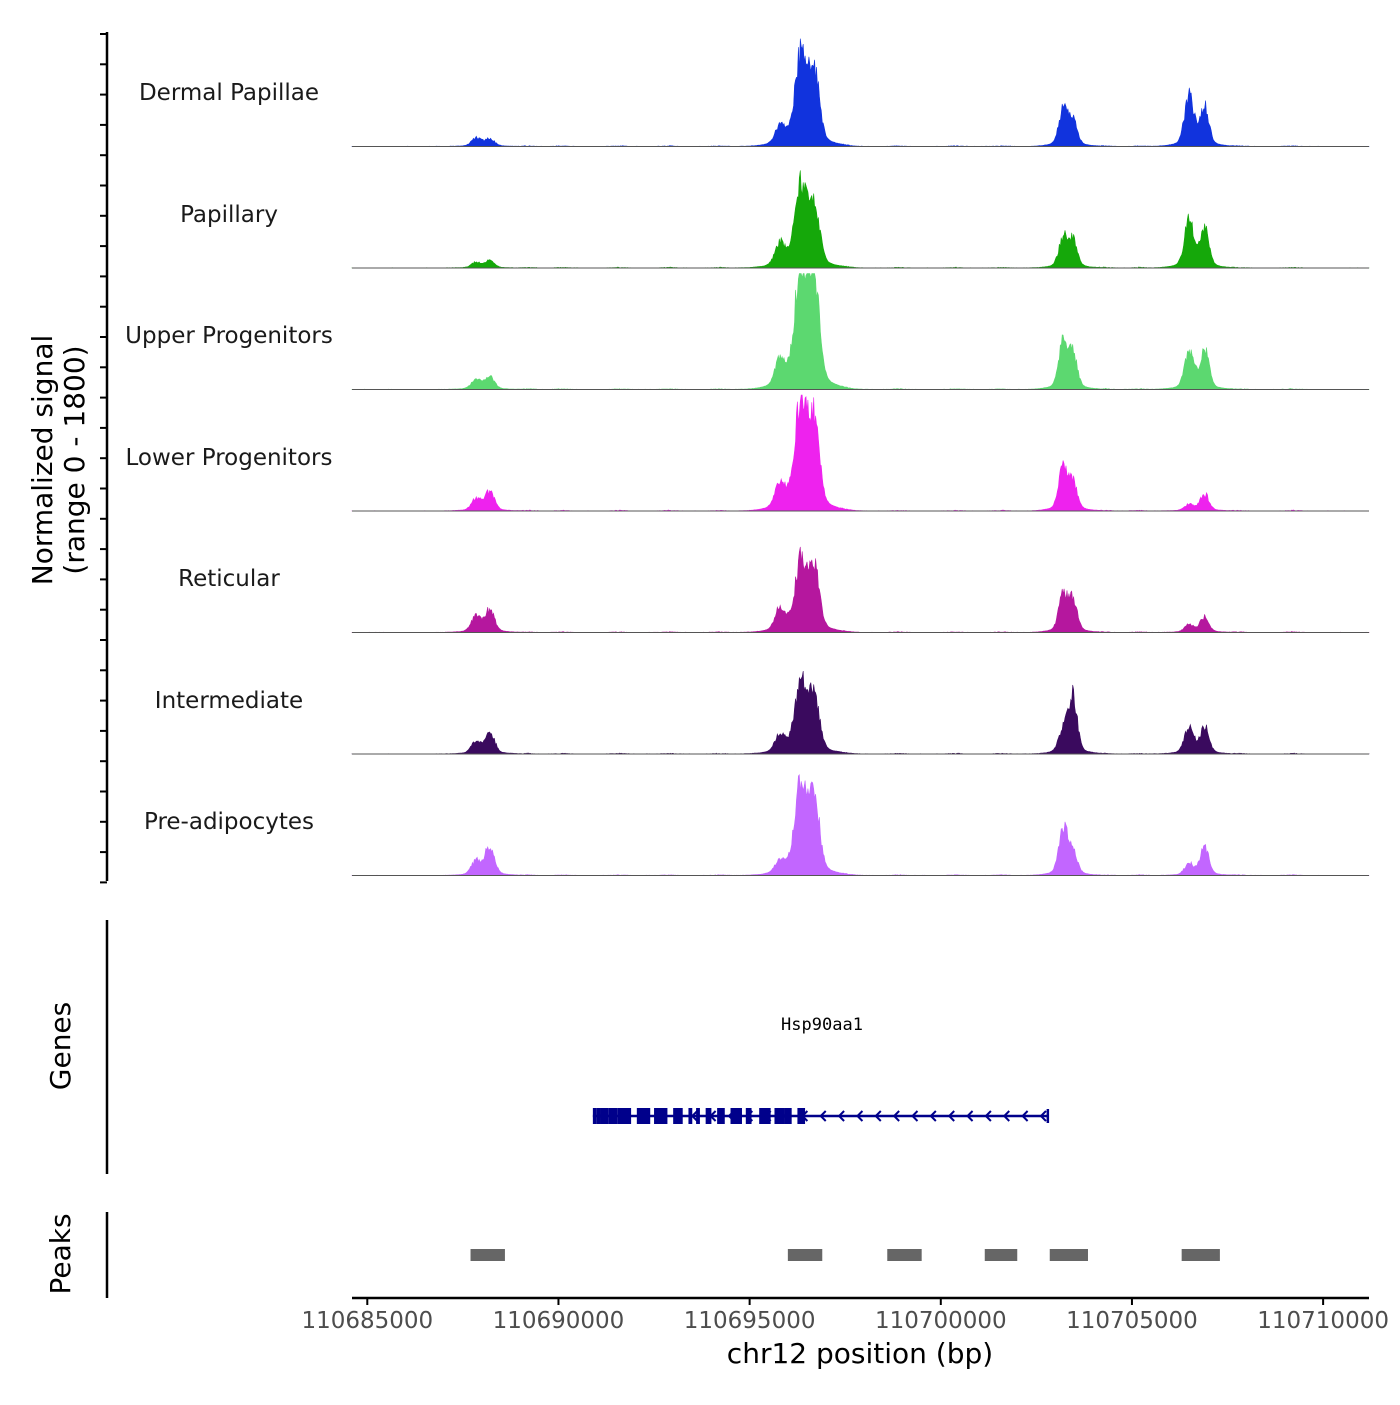 The height and width of the screenshot is (1405, 1400). I want to click on coverage-track-reticular, so click(860, 589).